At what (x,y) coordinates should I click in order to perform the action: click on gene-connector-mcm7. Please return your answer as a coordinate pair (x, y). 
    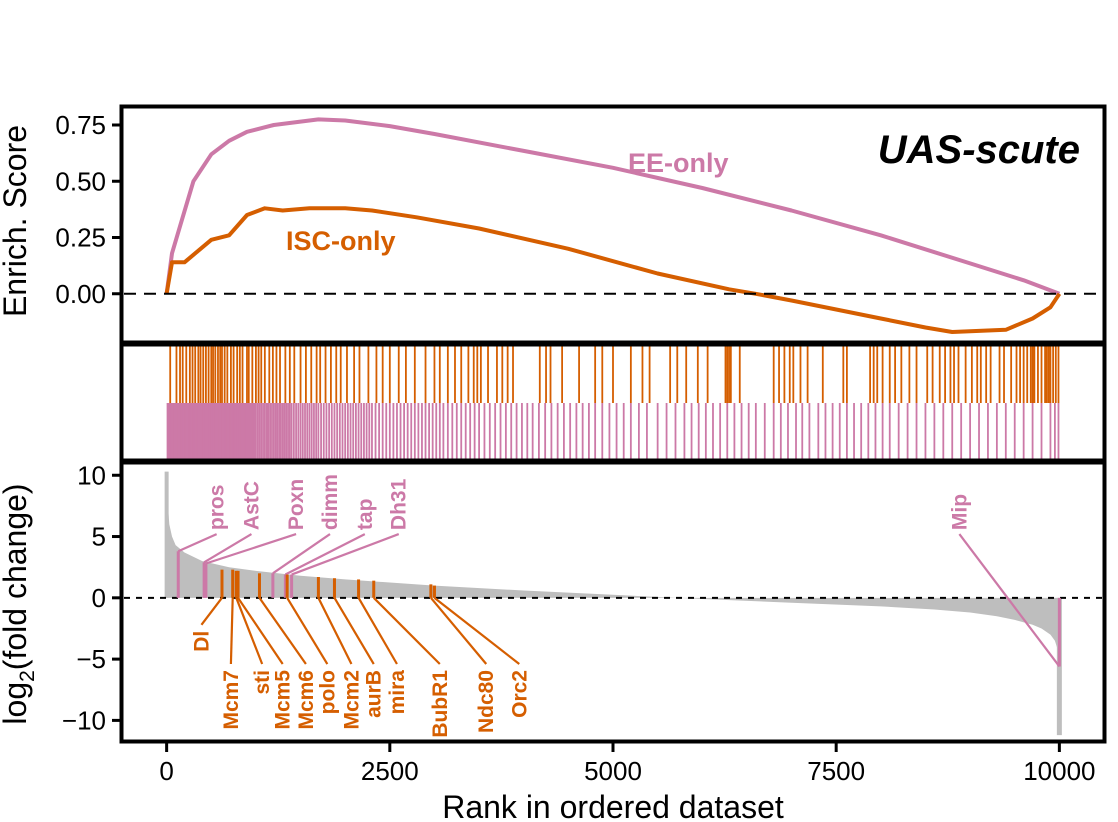
    Looking at the image, I should click on (231, 631).